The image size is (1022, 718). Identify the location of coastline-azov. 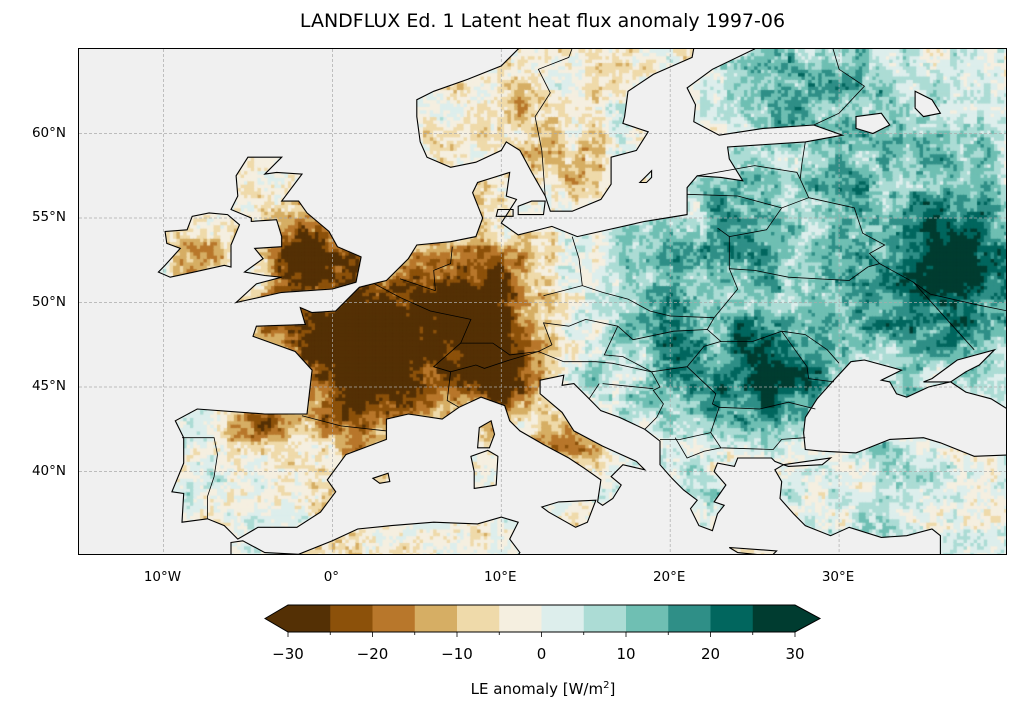
(960, 365).